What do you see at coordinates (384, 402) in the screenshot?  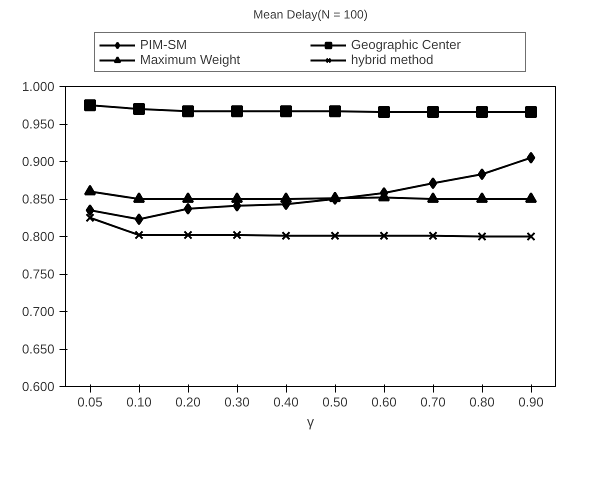 I see `x-tick-label: 0.60` at bounding box center [384, 402].